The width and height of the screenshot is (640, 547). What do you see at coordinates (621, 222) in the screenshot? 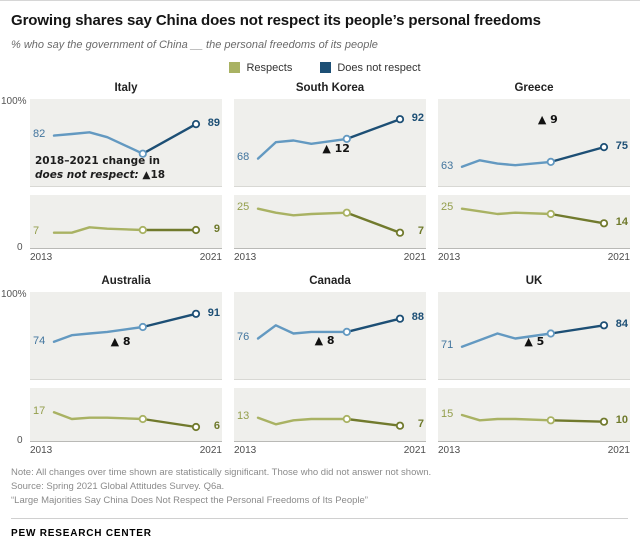
I see `respects-end-value-label: 14` at bounding box center [621, 222].